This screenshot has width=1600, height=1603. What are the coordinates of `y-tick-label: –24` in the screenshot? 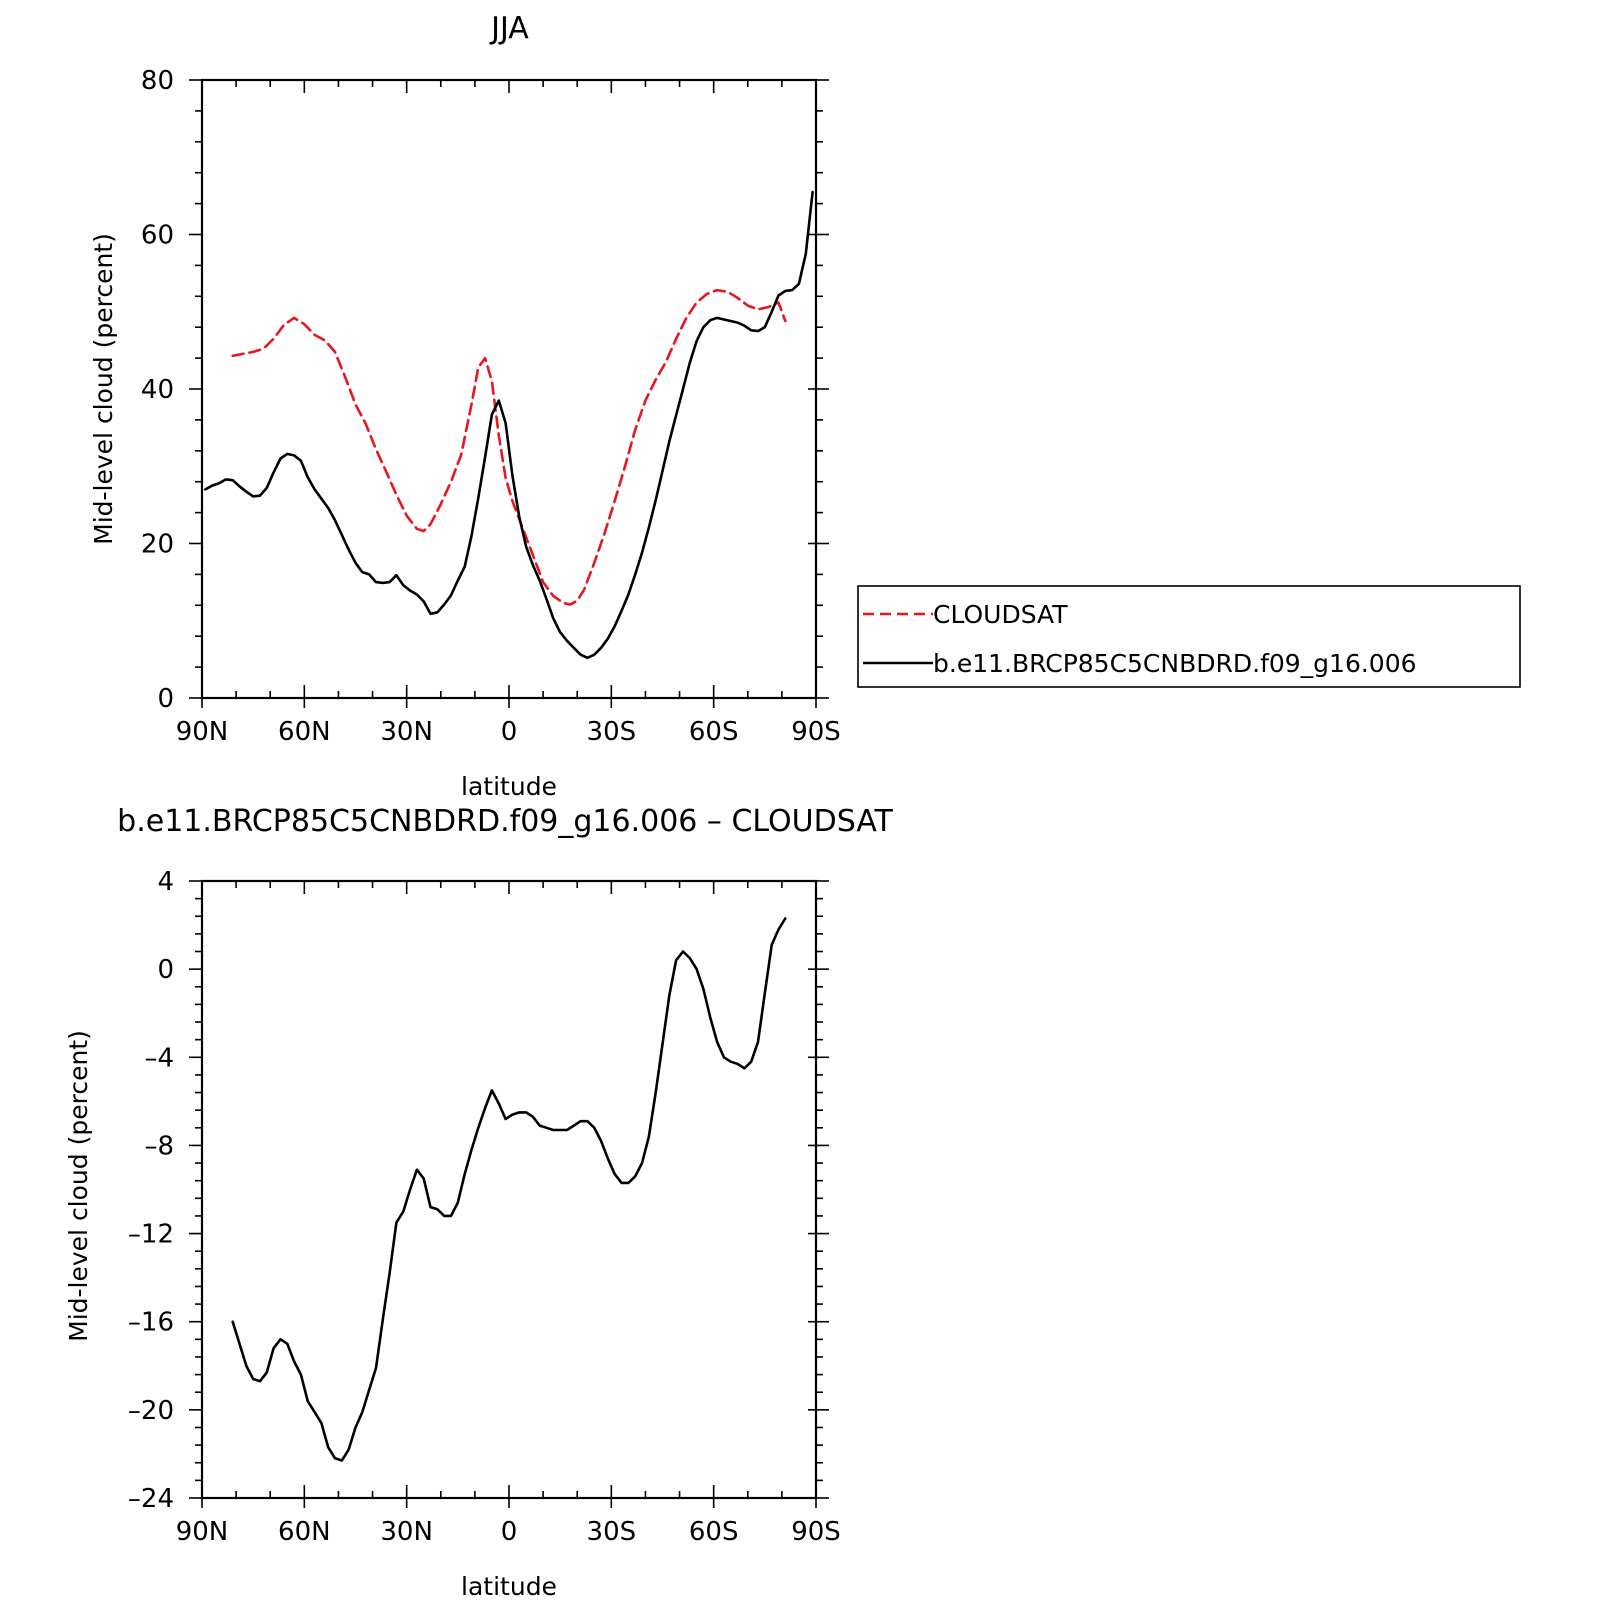 It's located at (151, 1499).